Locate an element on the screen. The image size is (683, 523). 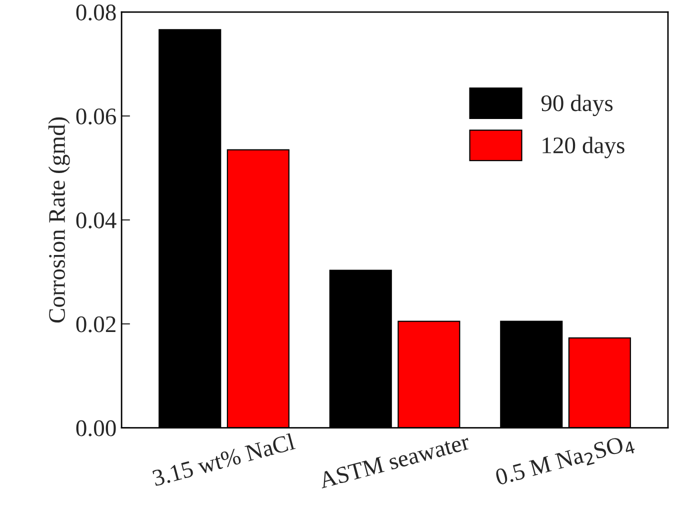
x-tick-label: 0.5 M Na$_{2}$SO$_{4}$ is located at coordinates (565, 461).